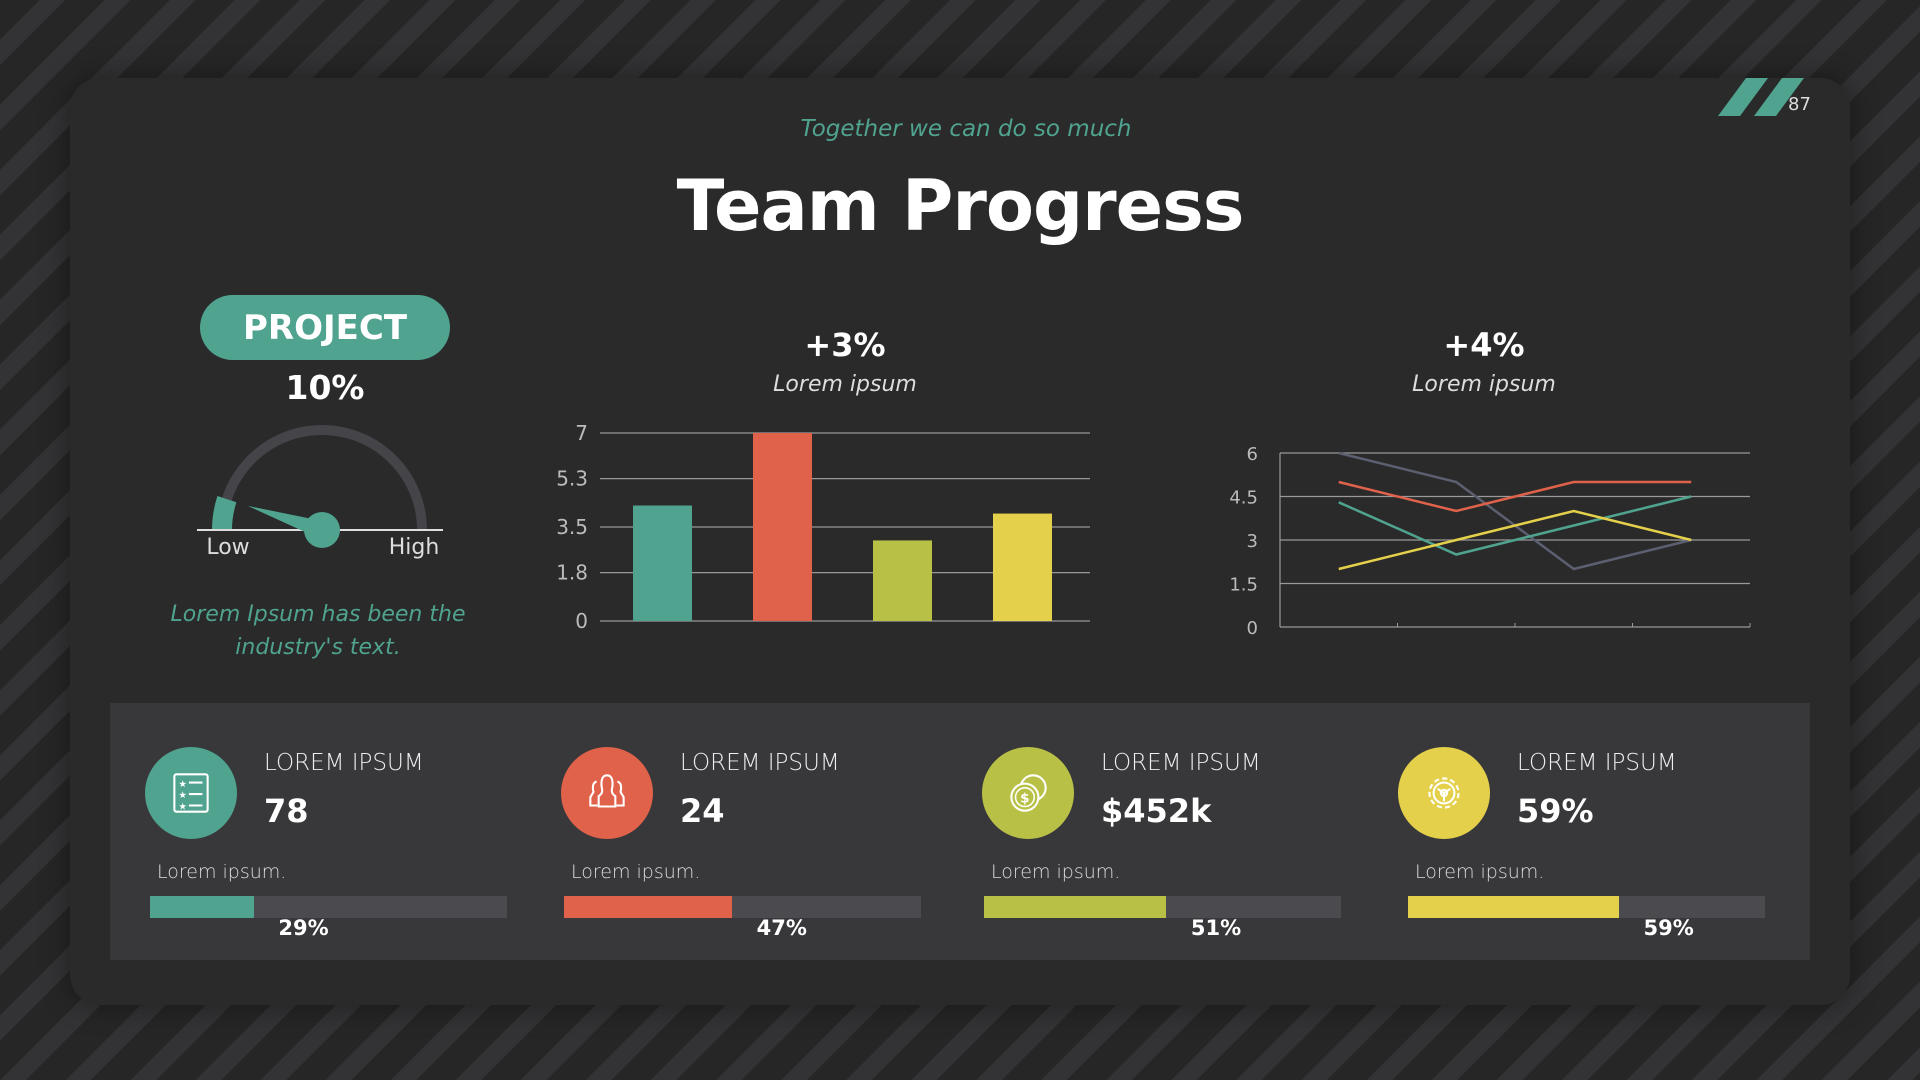 The width and height of the screenshot is (1920, 1080). I want to click on checklist-icon: ★★★, so click(191, 793).